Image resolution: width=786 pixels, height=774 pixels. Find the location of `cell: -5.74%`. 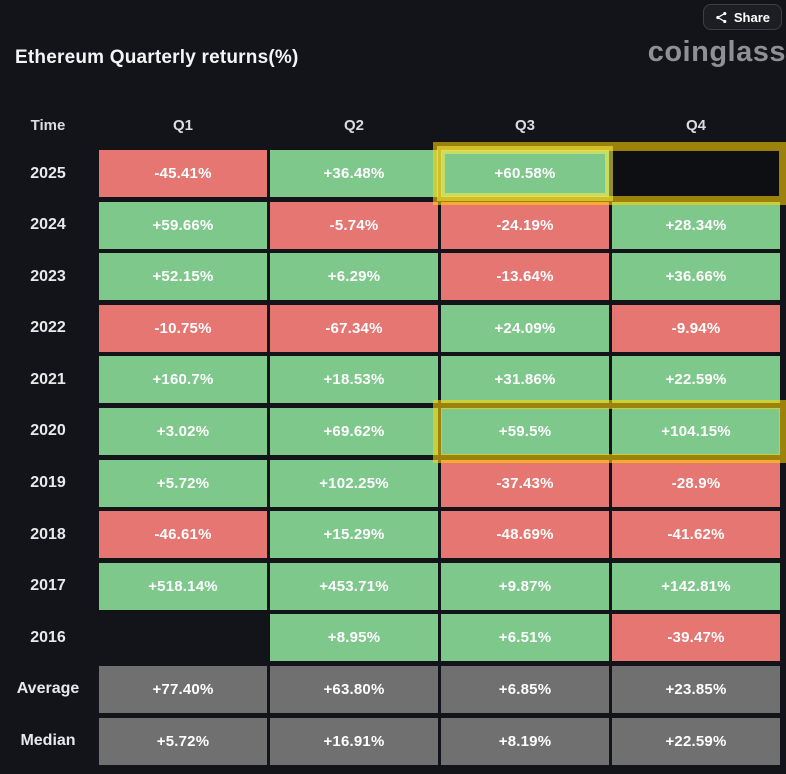

cell: -5.74% is located at coordinates (354, 225).